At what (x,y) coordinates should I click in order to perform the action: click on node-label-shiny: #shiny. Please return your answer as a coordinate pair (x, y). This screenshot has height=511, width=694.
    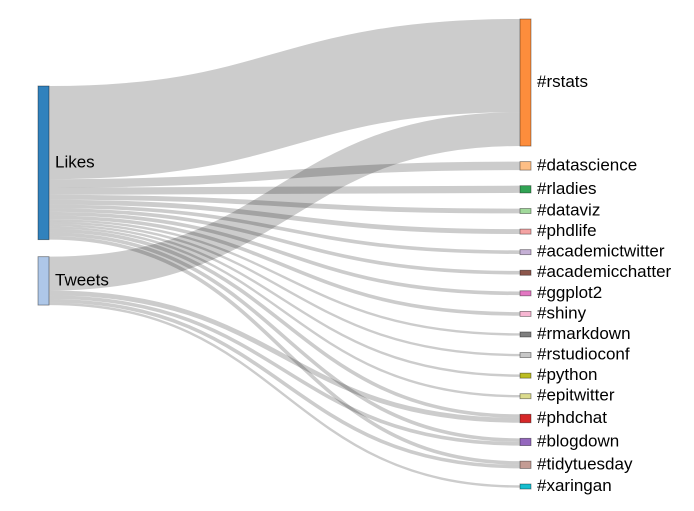
    Looking at the image, I should click on (562, 312).